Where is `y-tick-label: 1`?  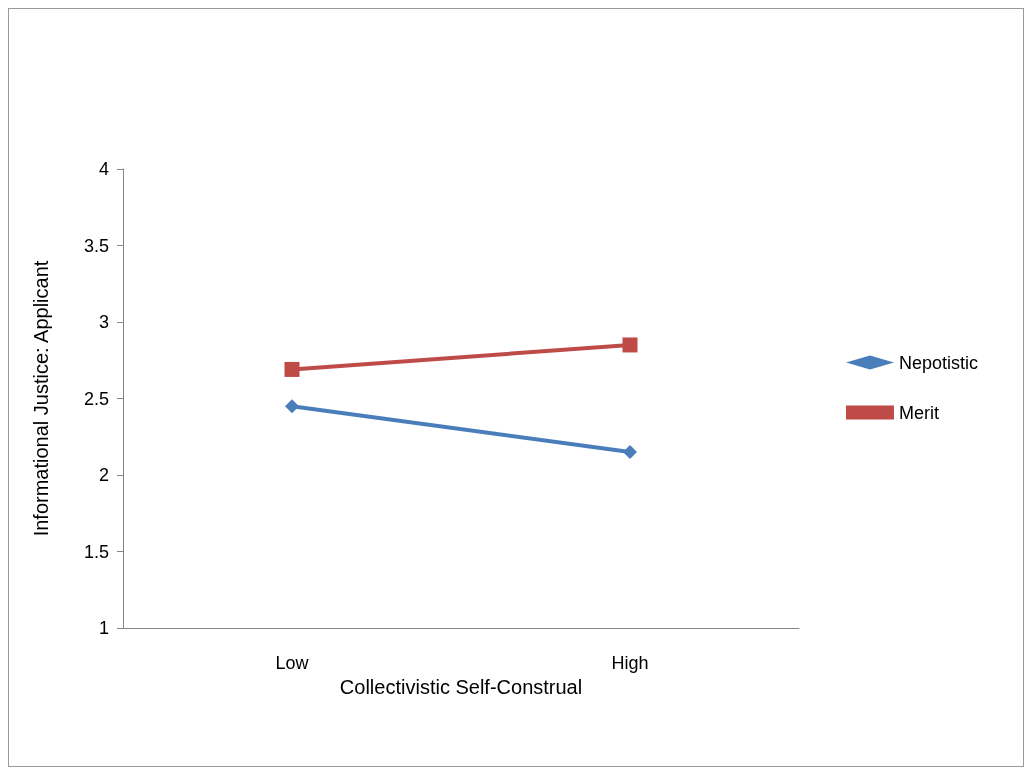
y-tick-label: 1 is located at coordinates (103, 628).